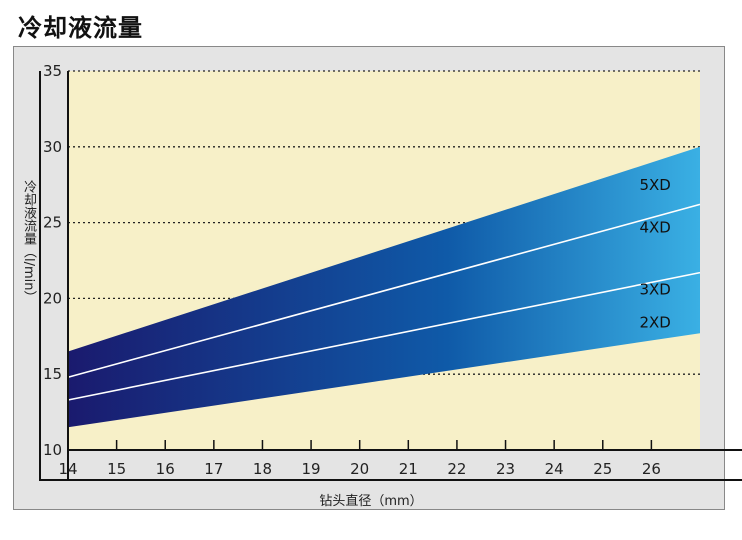 This screenshot has height=540, width=742. I want to click on x-tick-label: 15, so click(116, 469).